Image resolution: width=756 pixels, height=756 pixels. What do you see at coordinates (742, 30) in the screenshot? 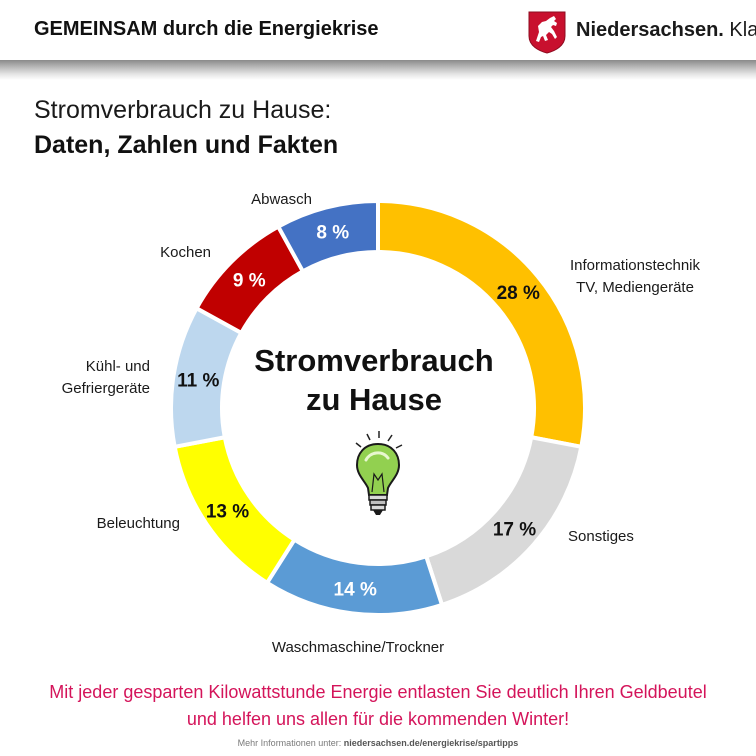
I see `brand-claim: Klar.` at bounding box center [742, 30].